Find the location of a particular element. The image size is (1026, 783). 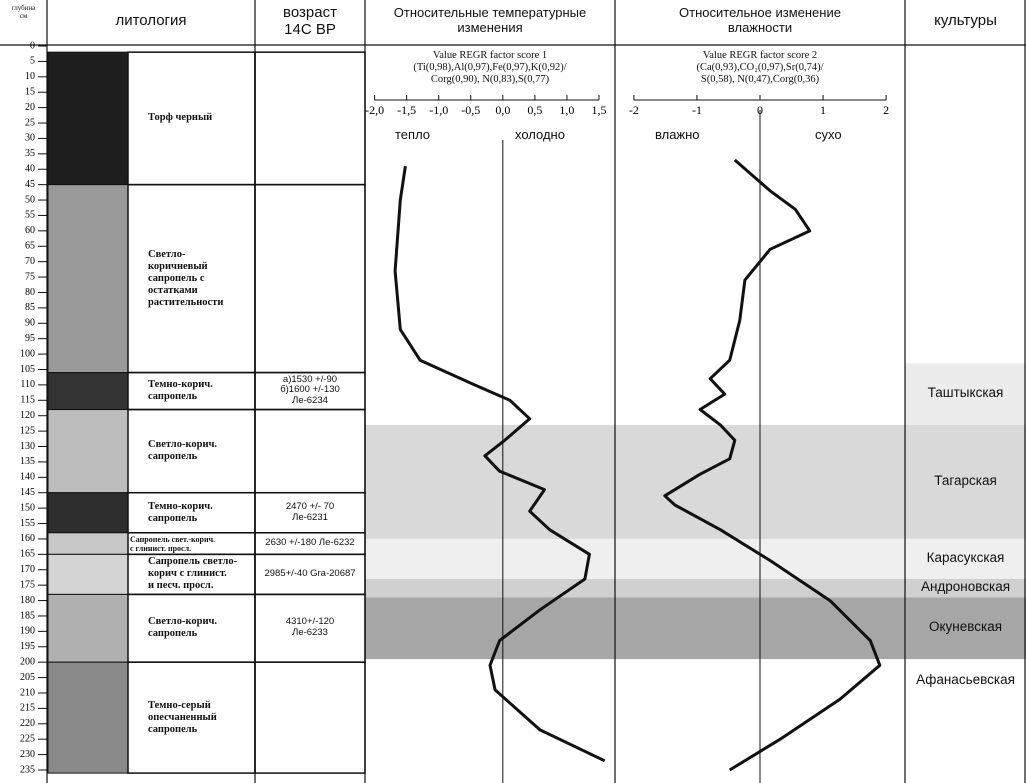

depth-tick-label: 45 is located at coordinates (30, 184).